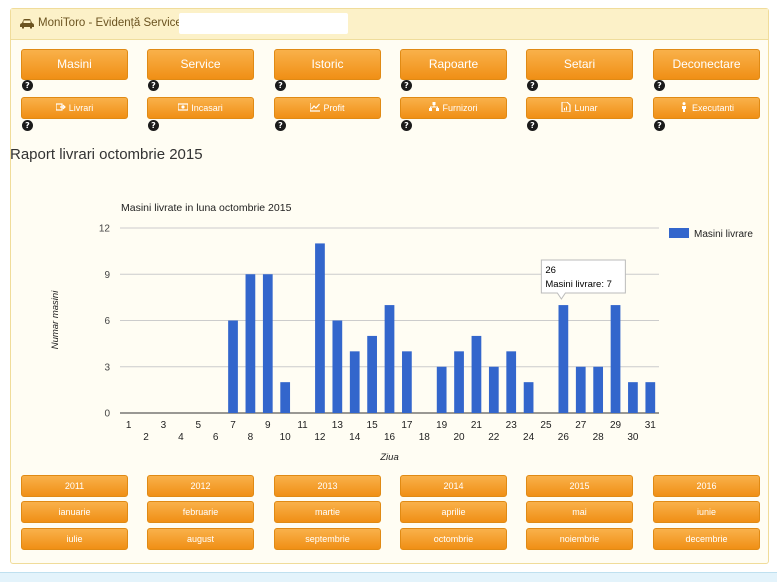 The image size is (777, 582). I want to click on nav-deconectare-button: Deconectare, so click(706, 64).